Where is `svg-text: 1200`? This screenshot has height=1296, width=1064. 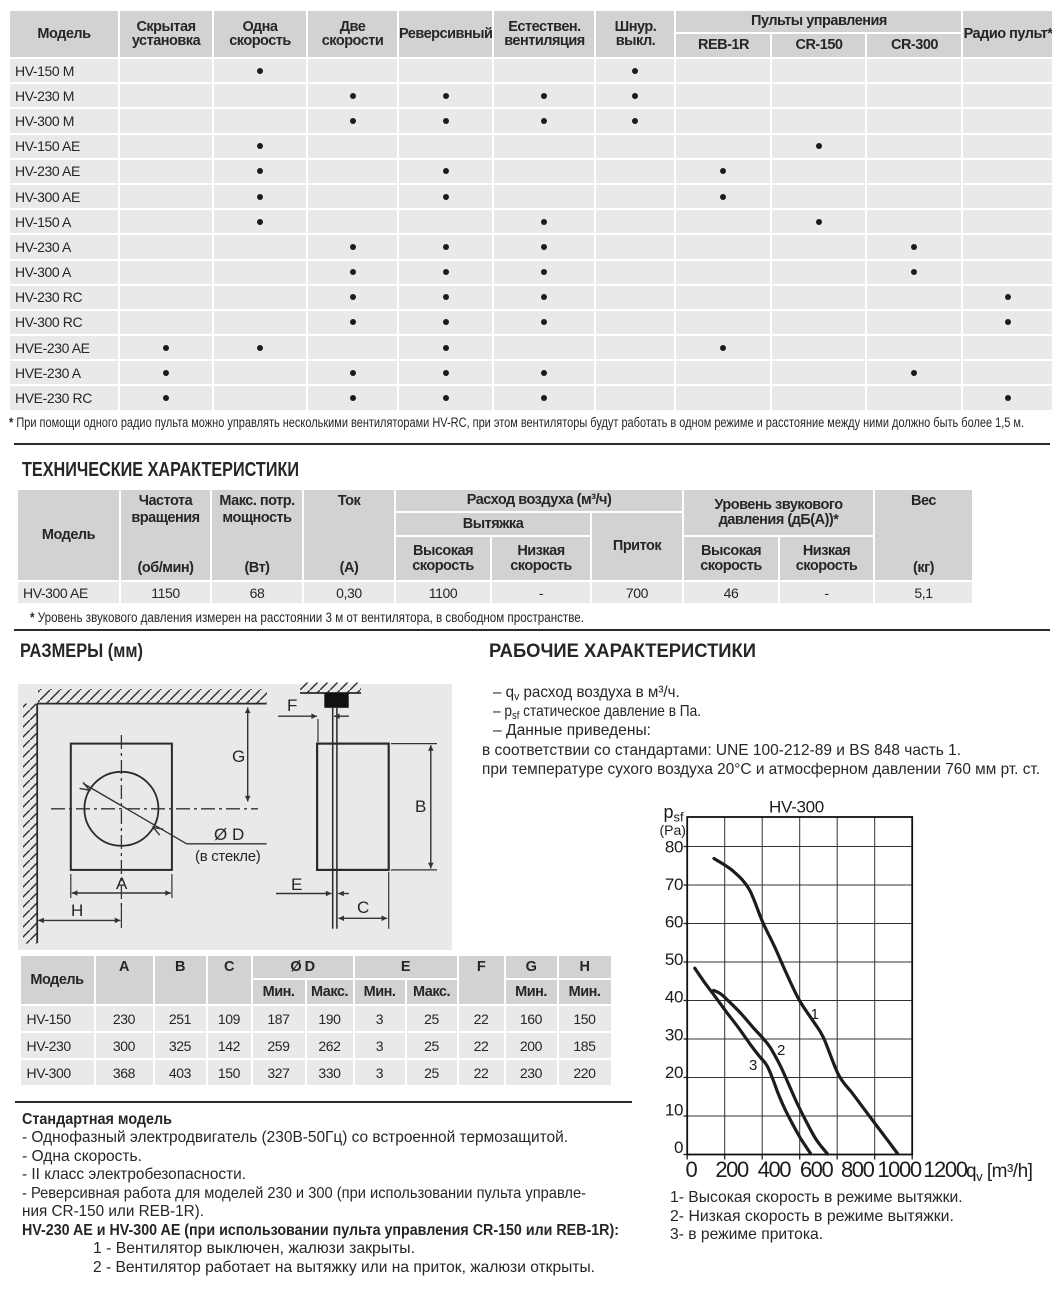
svg-text: 1200 is located at coordinates (945, 1169).